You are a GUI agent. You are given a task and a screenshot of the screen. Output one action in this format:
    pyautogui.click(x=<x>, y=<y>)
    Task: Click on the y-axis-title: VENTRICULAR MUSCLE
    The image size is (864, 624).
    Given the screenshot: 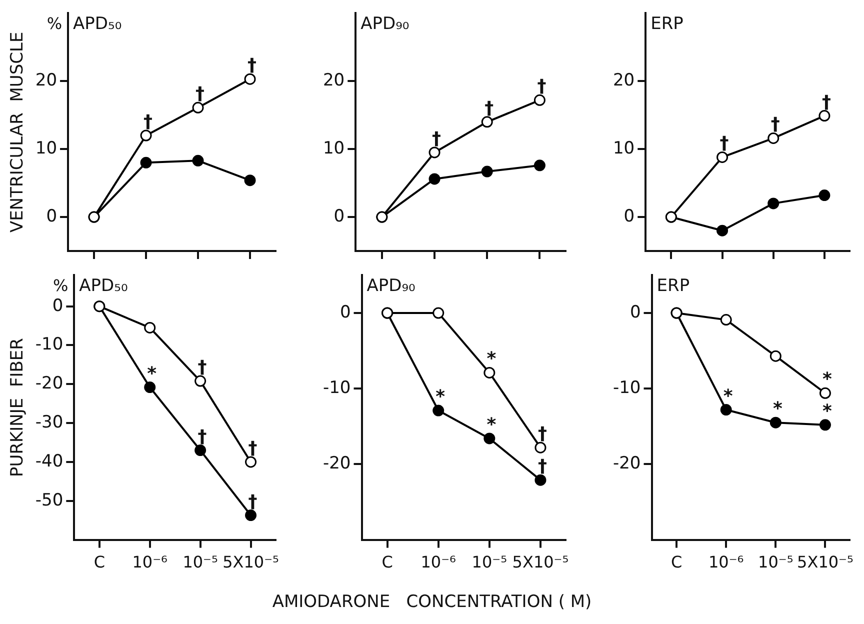 What is the action you would take?
    pyautogui.click(x=18, y=132)
    